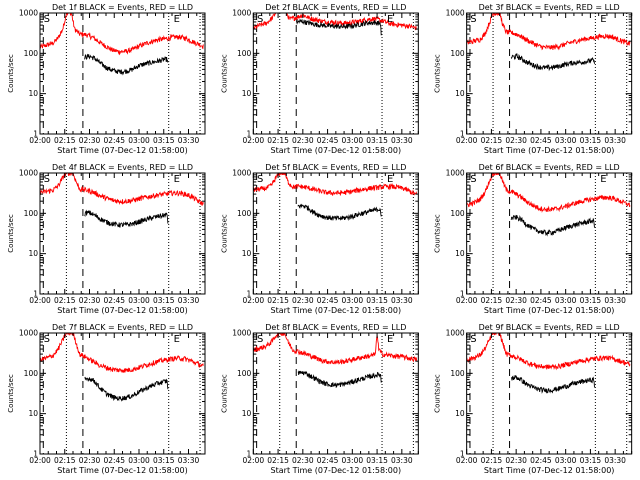 This screenshot has width=640, height=480. I want to click on chart-title: Det 5f BLACK = Events, RED = LLD, so click(335, 167).